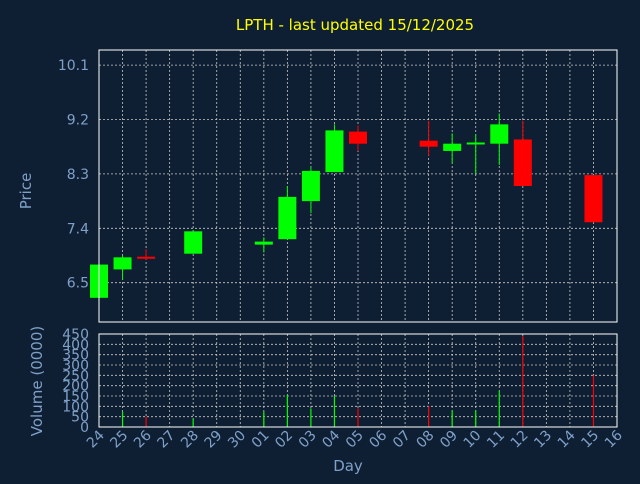  Describe the element at coordinates (75, 366) in the screenshot. I see `volume-tick-label: 300` at that location.